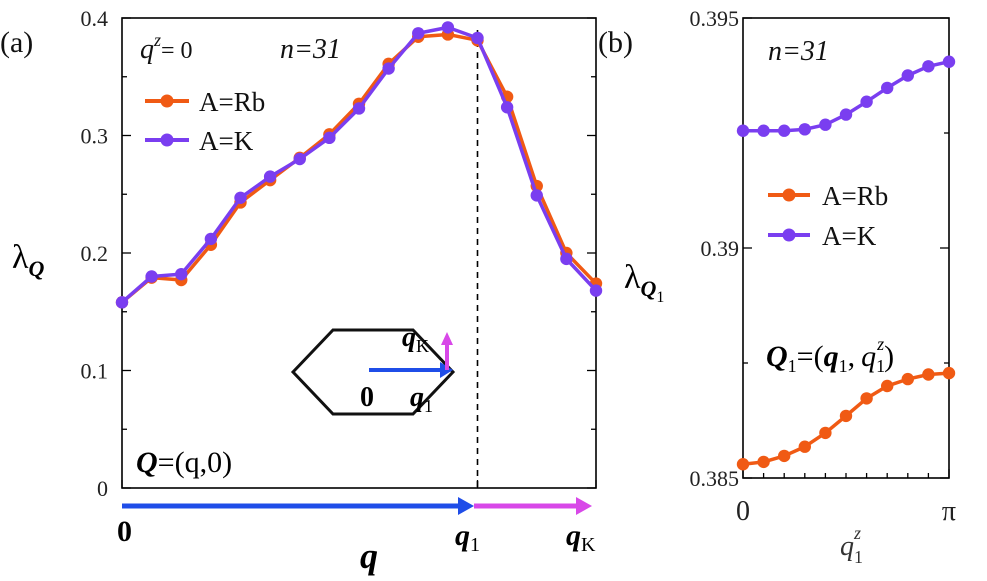 The image size is (987, 581). I want to click on panel-a-ylabel: λQ, so click(28, 260).